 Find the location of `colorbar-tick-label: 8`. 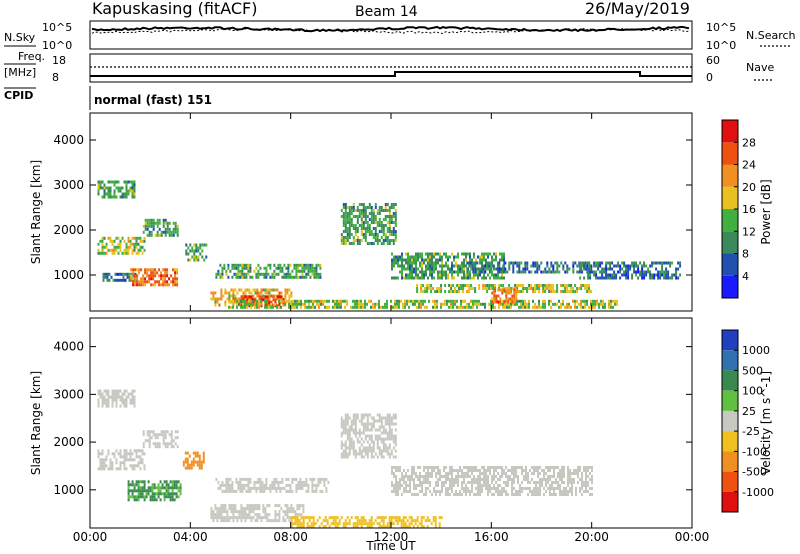

colorbar-tick-label: 8 is located at coordinates (745, 254).